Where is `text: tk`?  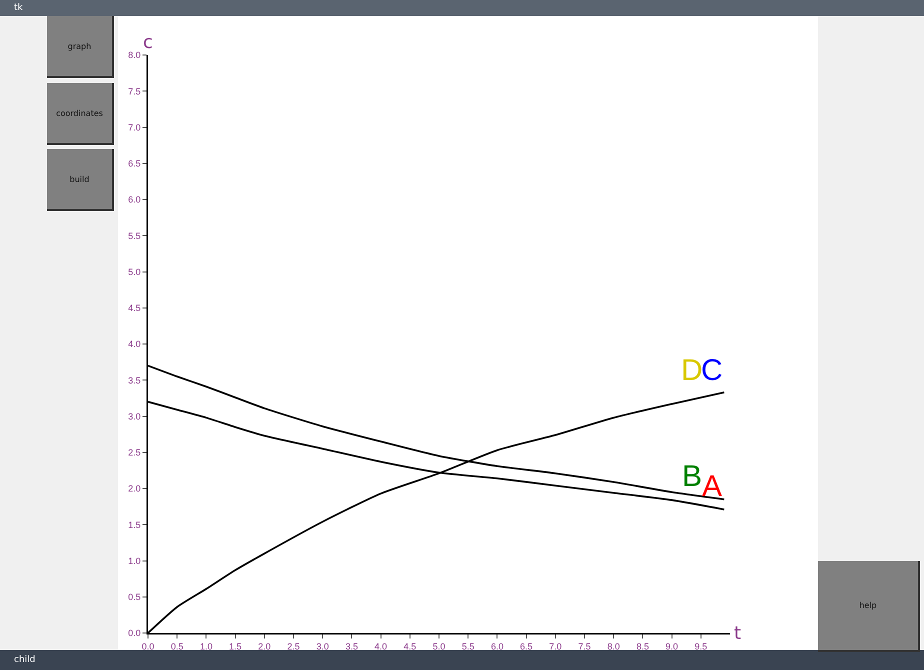 text: tk is located at coordinates (18, 8).